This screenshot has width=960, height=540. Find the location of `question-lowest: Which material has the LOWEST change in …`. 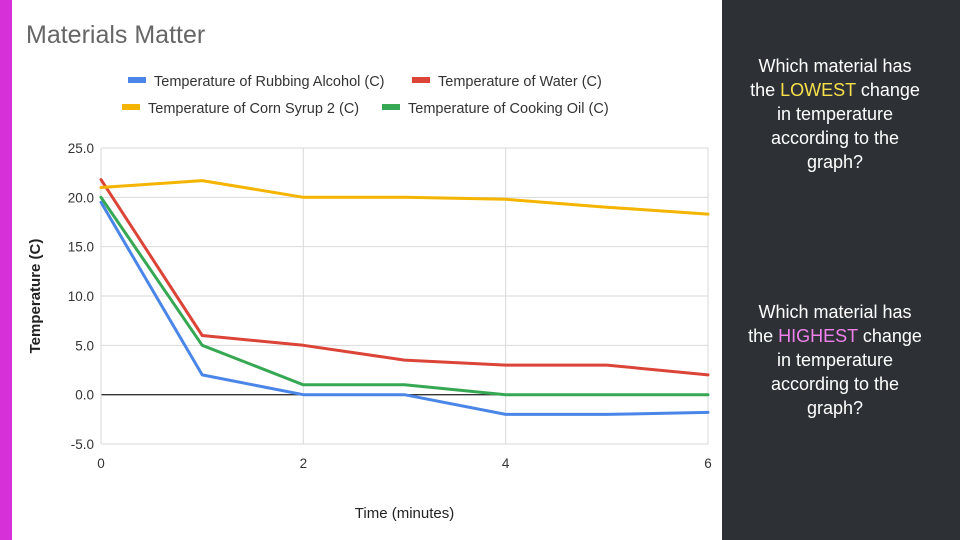

question-lowest: Which material has the LOWEST change in … is located at coordinates (835, 114).